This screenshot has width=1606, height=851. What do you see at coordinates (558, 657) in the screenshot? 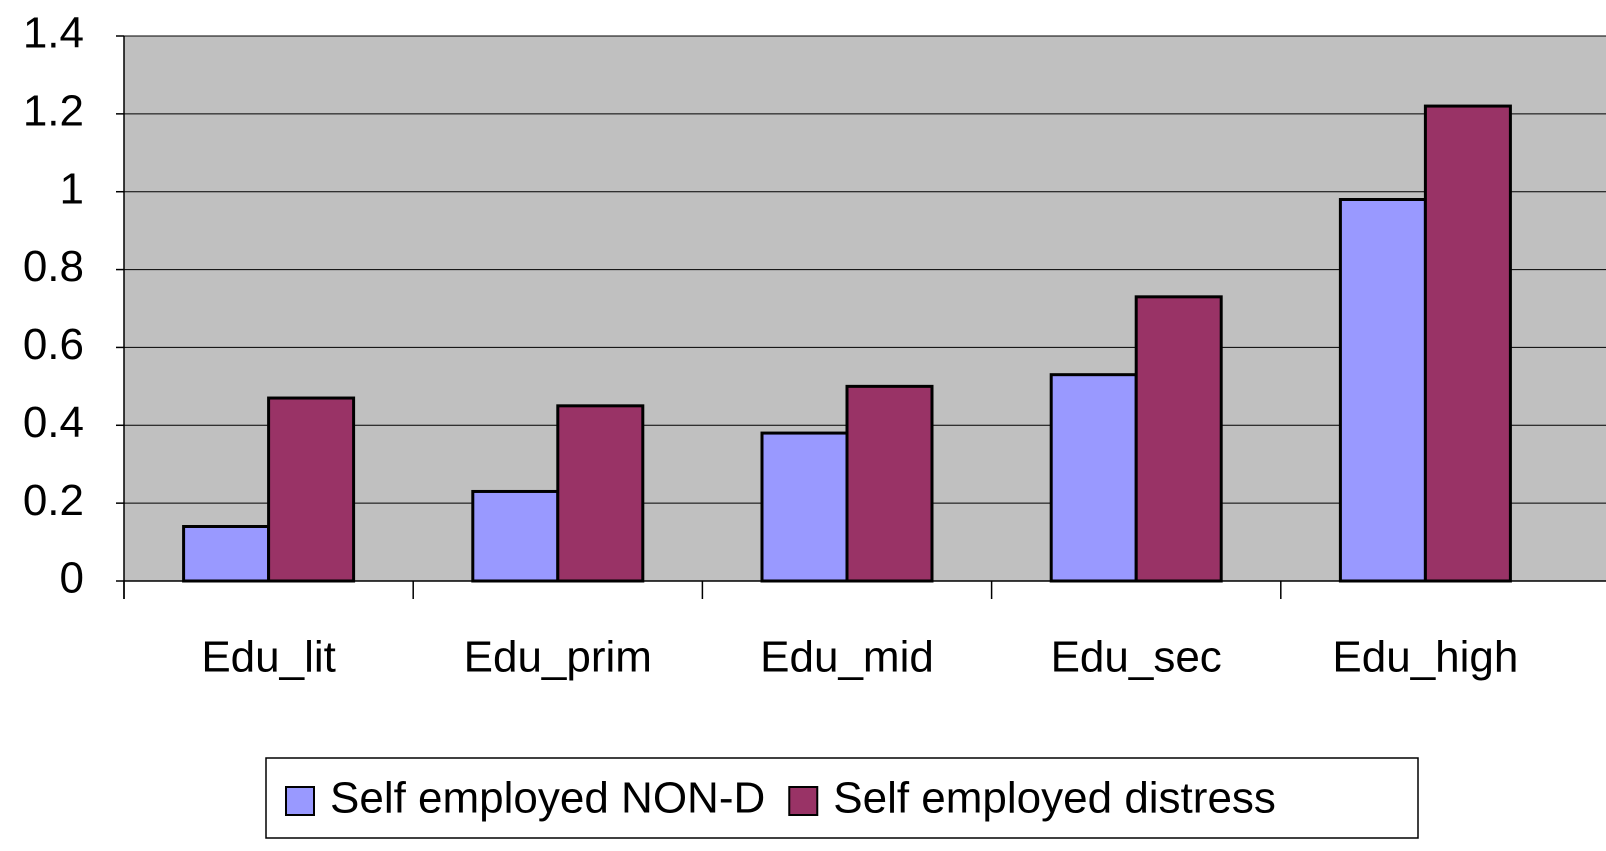
I see `x-tick-label: Edu_prim` at bounding box center [558, 657].